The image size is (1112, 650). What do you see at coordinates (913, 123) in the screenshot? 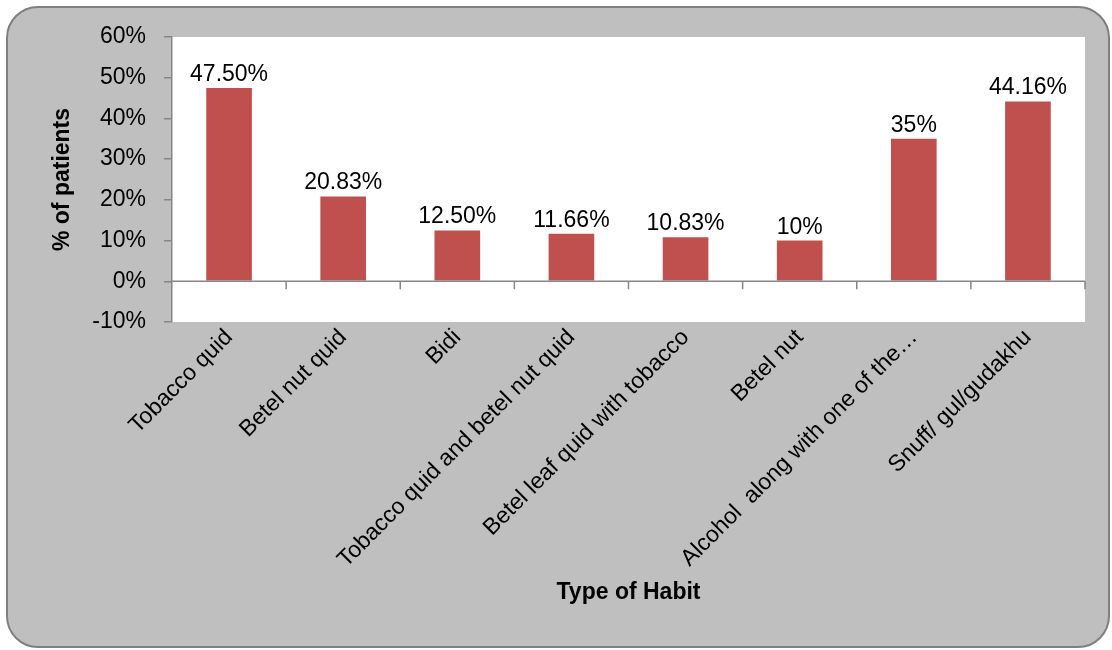
I see `data-label: 35%` at bounding box center [913, 123].